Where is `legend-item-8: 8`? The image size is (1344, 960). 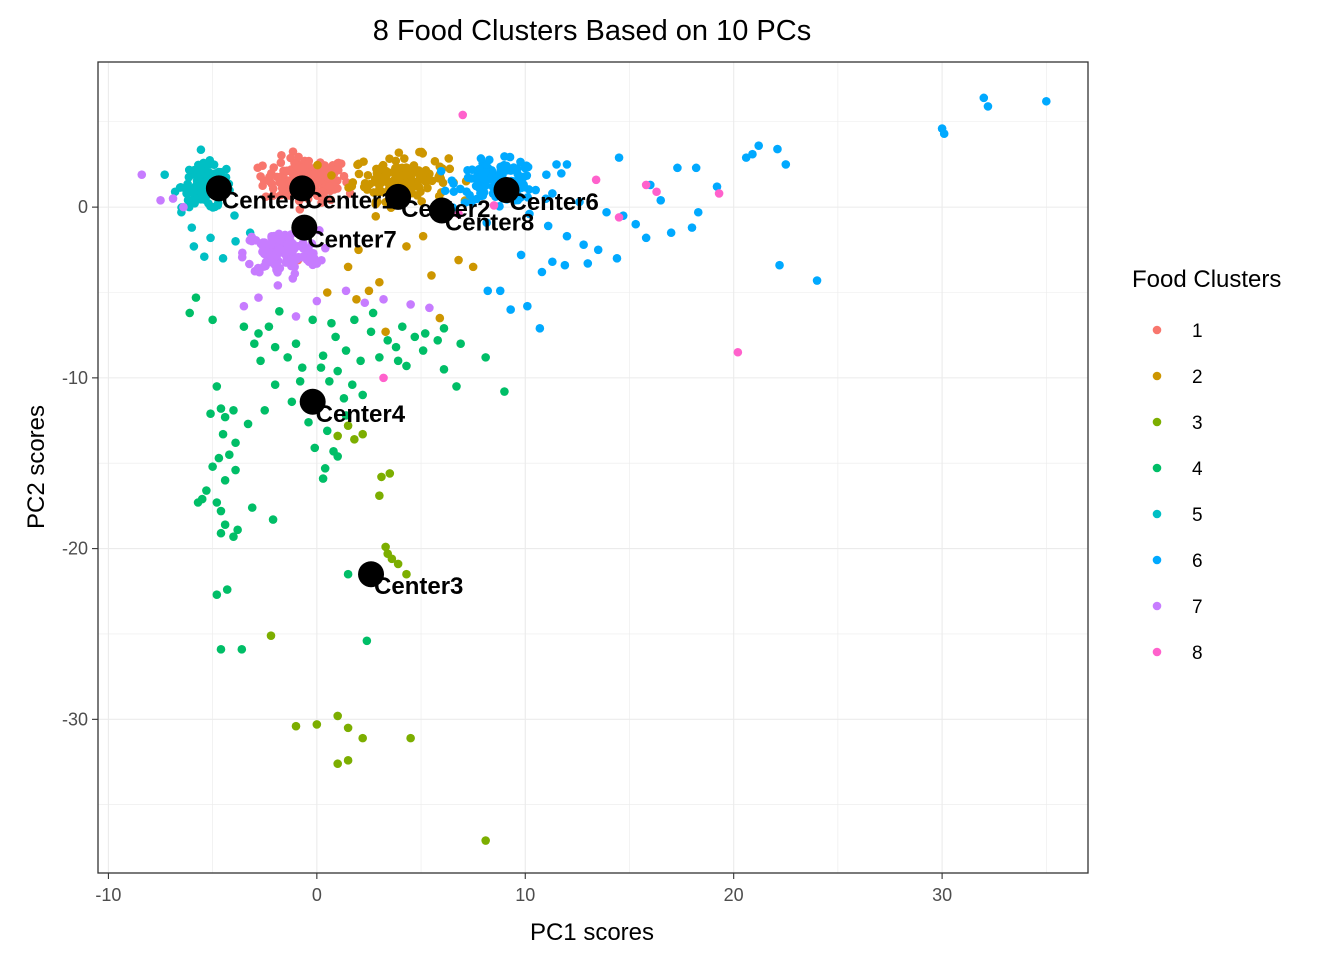
legend-item-8: 8 is located at coordinates (1177, 653).